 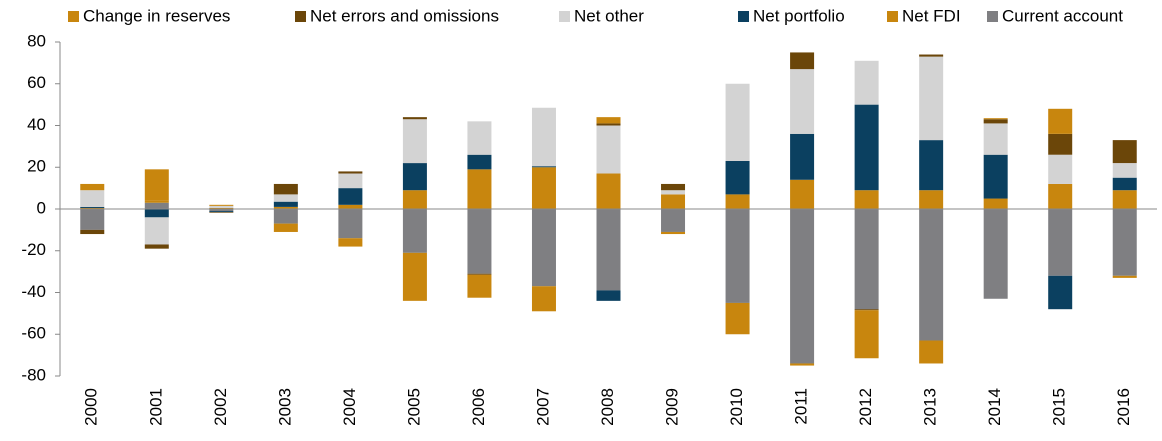 I want to click on y-tick-label: 60, so click(x=36, y=82).